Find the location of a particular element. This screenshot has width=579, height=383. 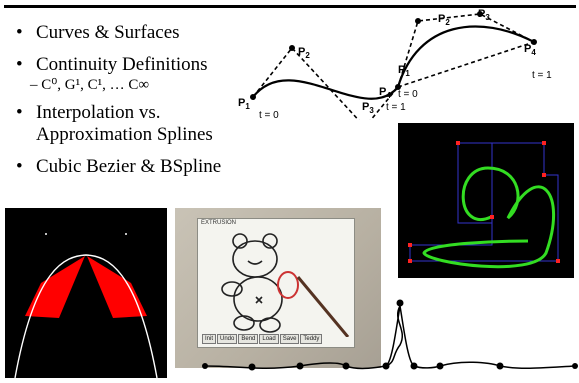

tablet-screen: EXTRUSION Init Undo Bend Load is located at coordinates (276, 283).